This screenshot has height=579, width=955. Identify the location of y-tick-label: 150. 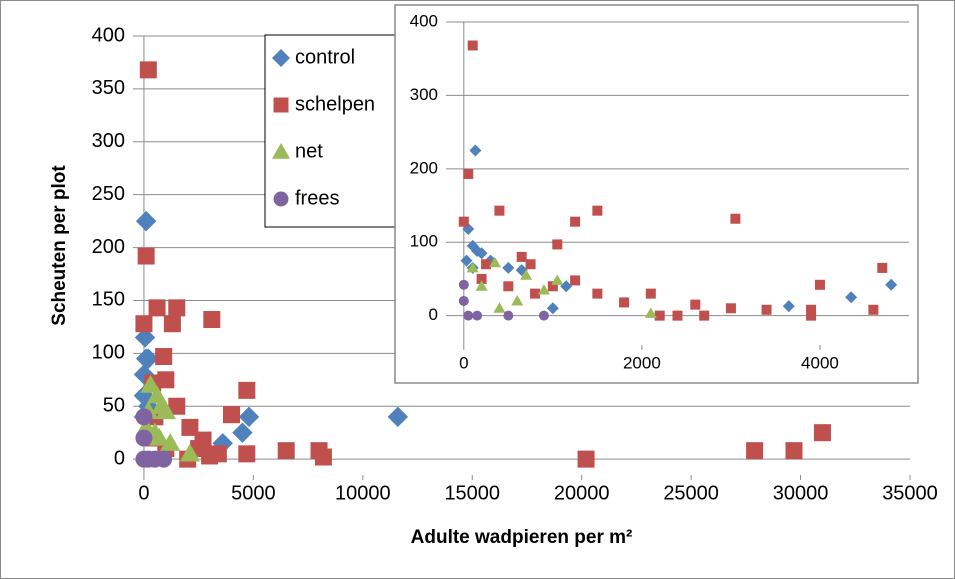
(108, 300).